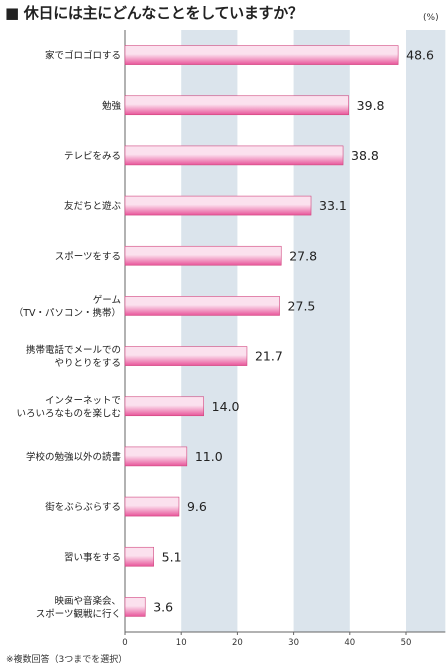 The width and height of the screenshot is (447, 666). I want to click on x-tick-label: 40, so click(349, 643).